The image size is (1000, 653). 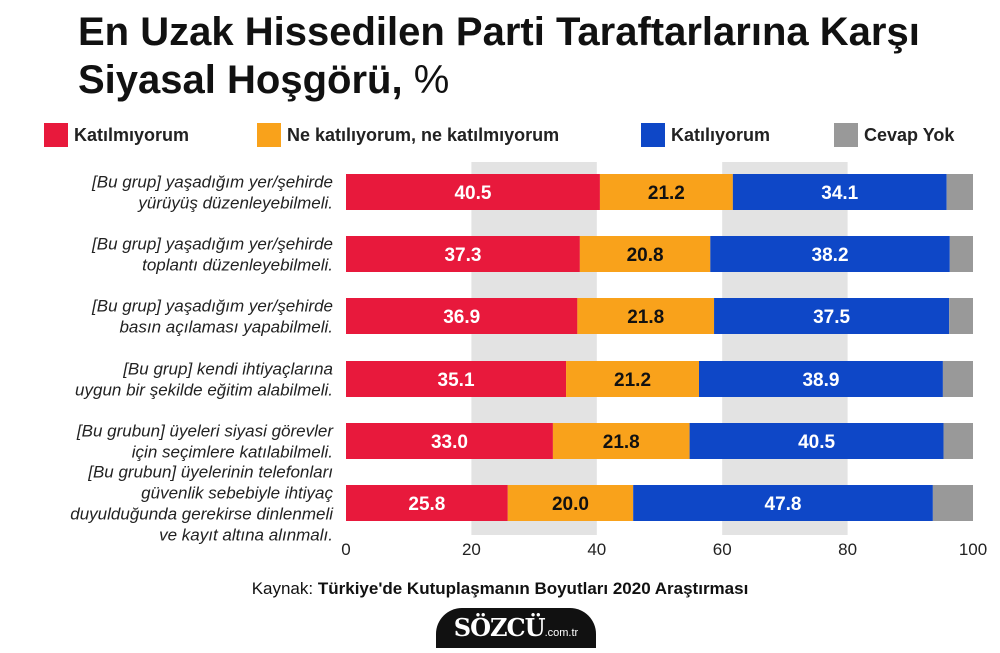 I want to click on legend-swatch-disagree, so click(x=56, y=135).